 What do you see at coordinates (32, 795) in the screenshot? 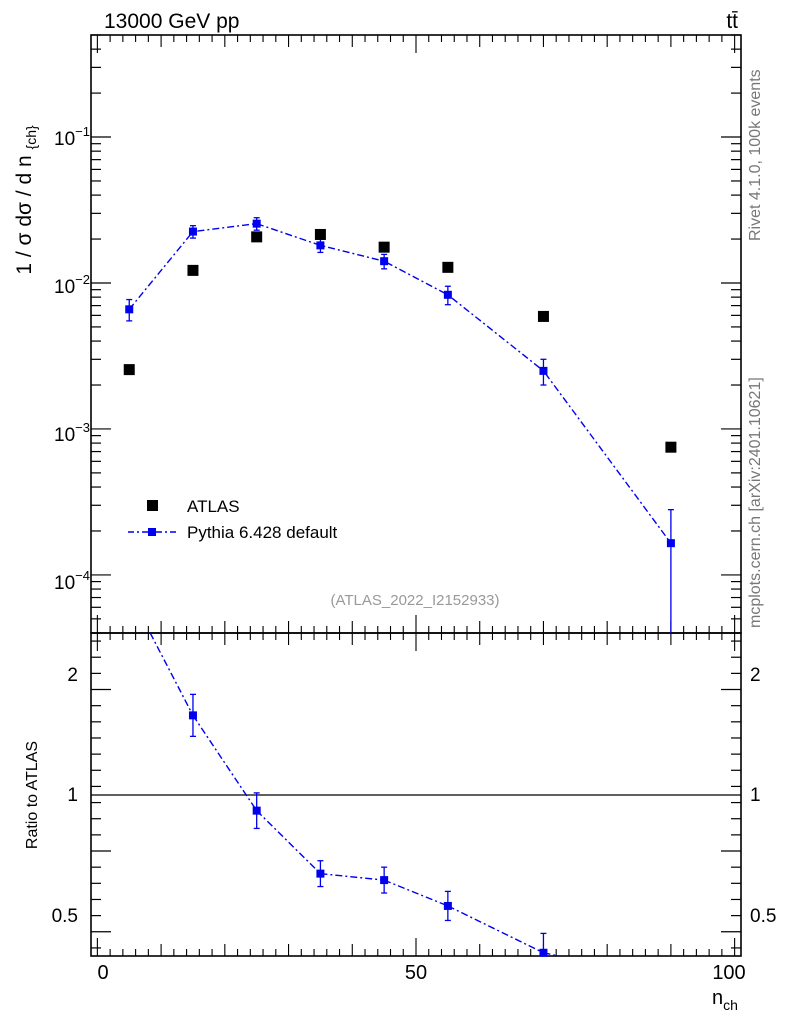
I see `ratio-y-axis-label: Ratio to ATLAS` at bounding box center [32, 795].